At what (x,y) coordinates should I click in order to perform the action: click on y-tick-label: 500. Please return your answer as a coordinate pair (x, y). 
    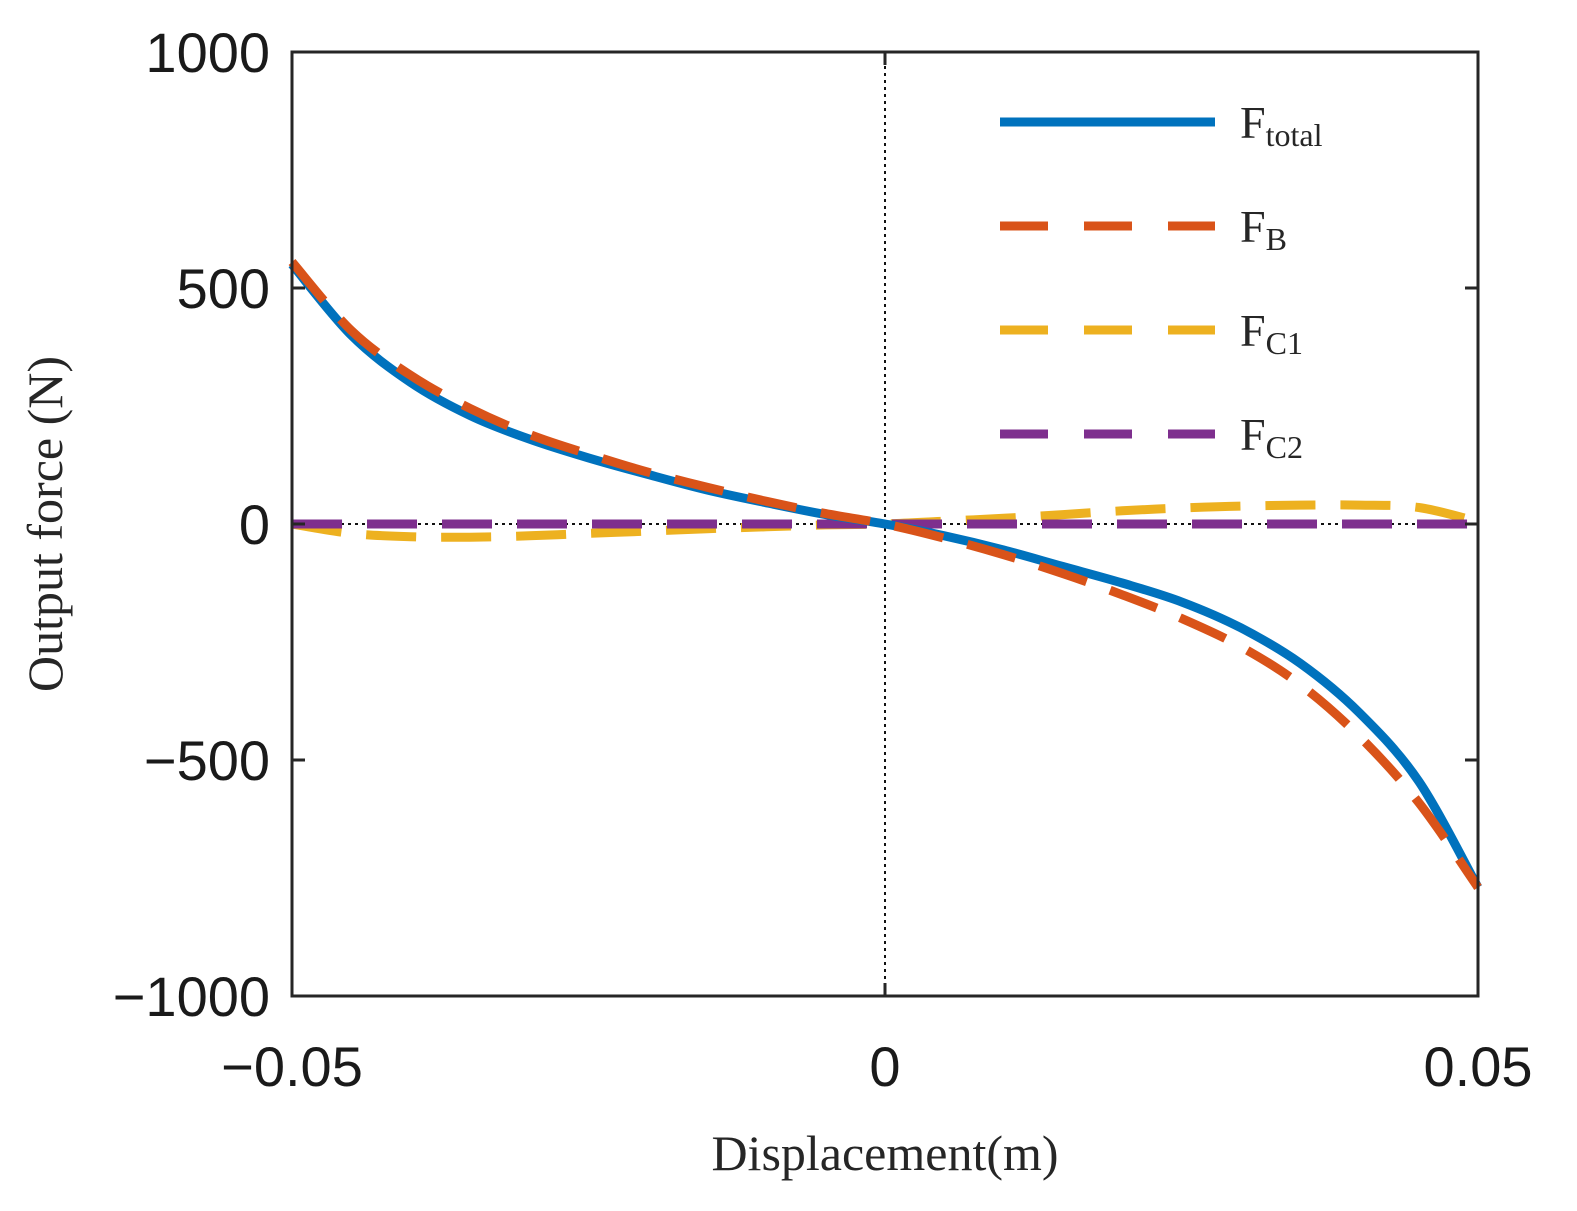
    Looking at the image, I should click on (223, 288).